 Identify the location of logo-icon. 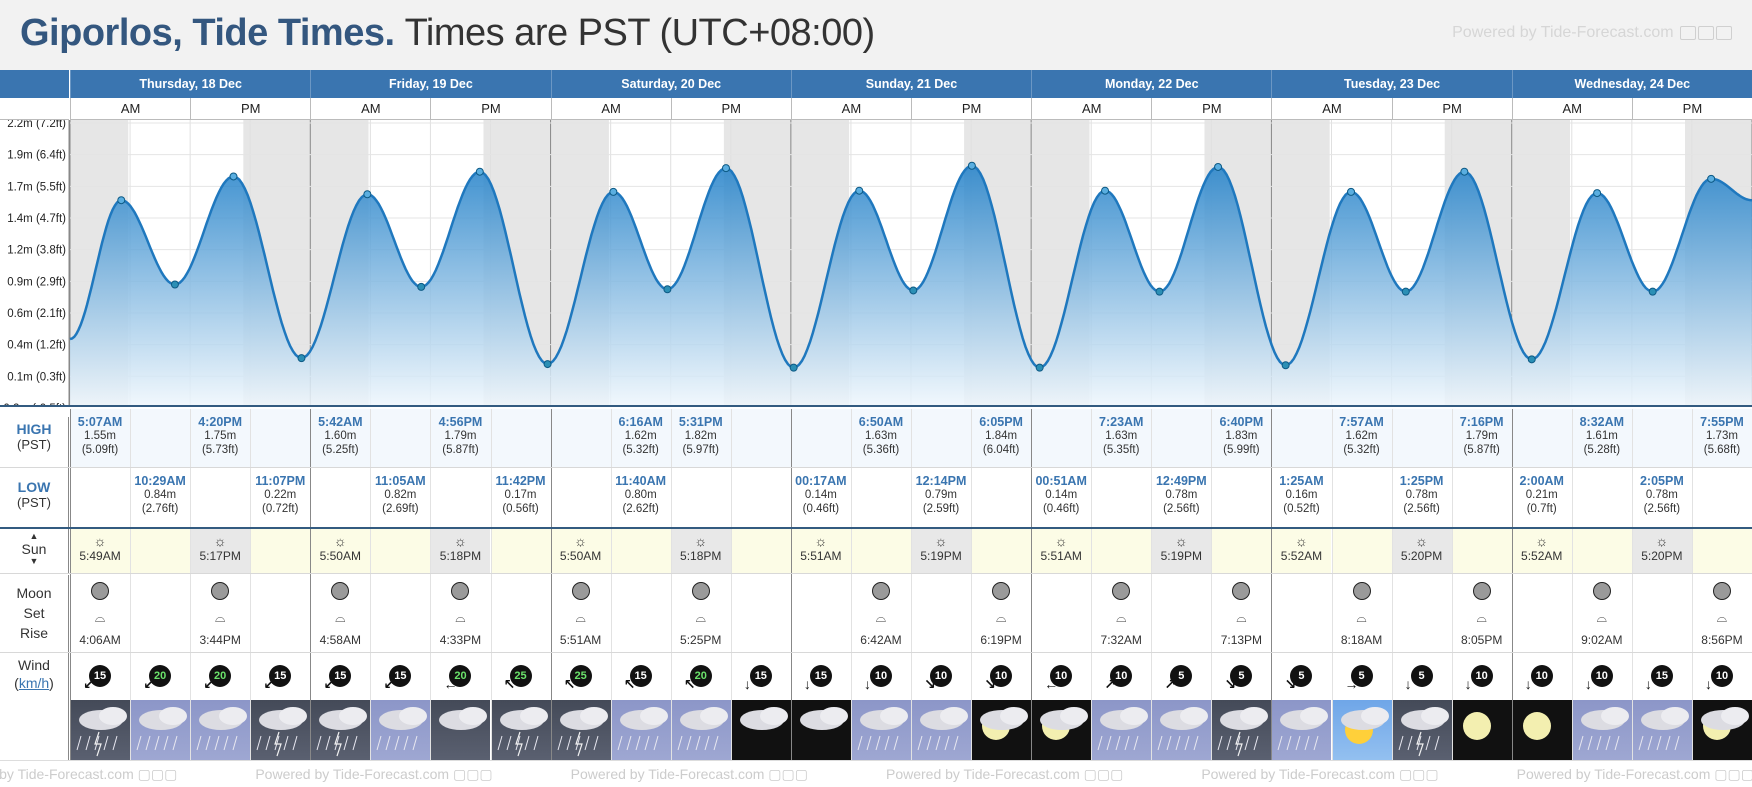
(1724, 32).